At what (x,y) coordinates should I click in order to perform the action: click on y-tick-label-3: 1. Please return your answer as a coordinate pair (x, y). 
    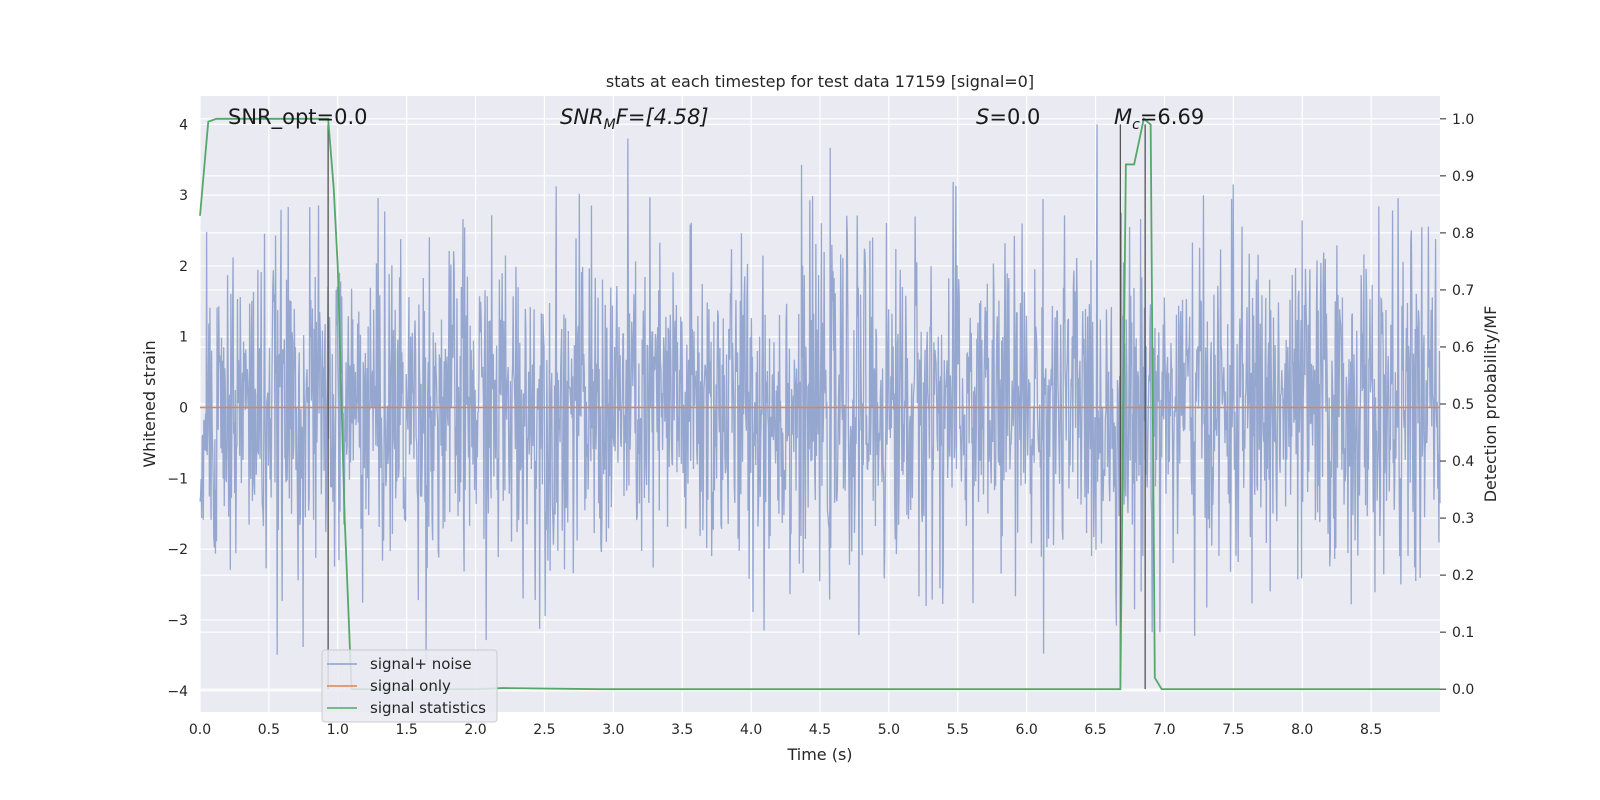
    Looking at the image, I should click on (183, 338).